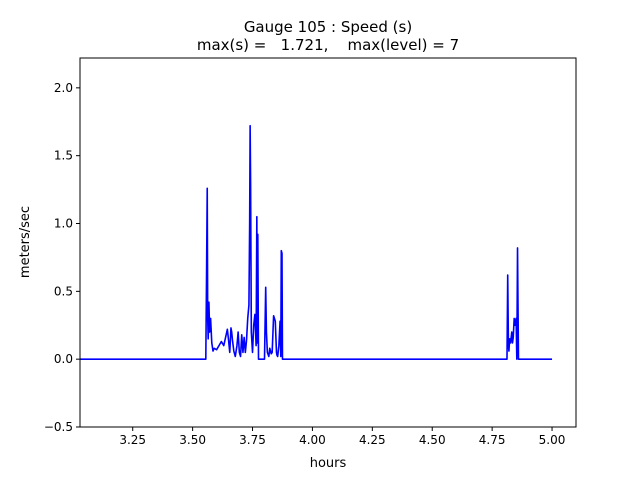  I want to click on x-axis-label: hours, so click(328, 463).